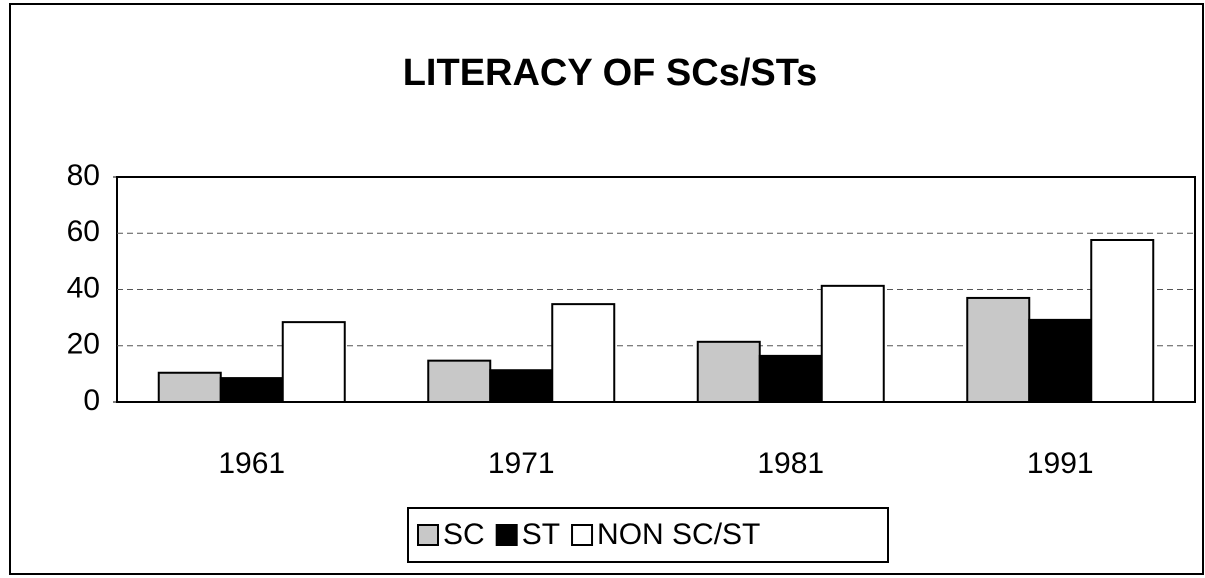 The image size is (1205, 578). What do you see at coordinates (83, 287) in the screenshot?
I see `y-tick-label: 40` at bounding box center [83, 287].